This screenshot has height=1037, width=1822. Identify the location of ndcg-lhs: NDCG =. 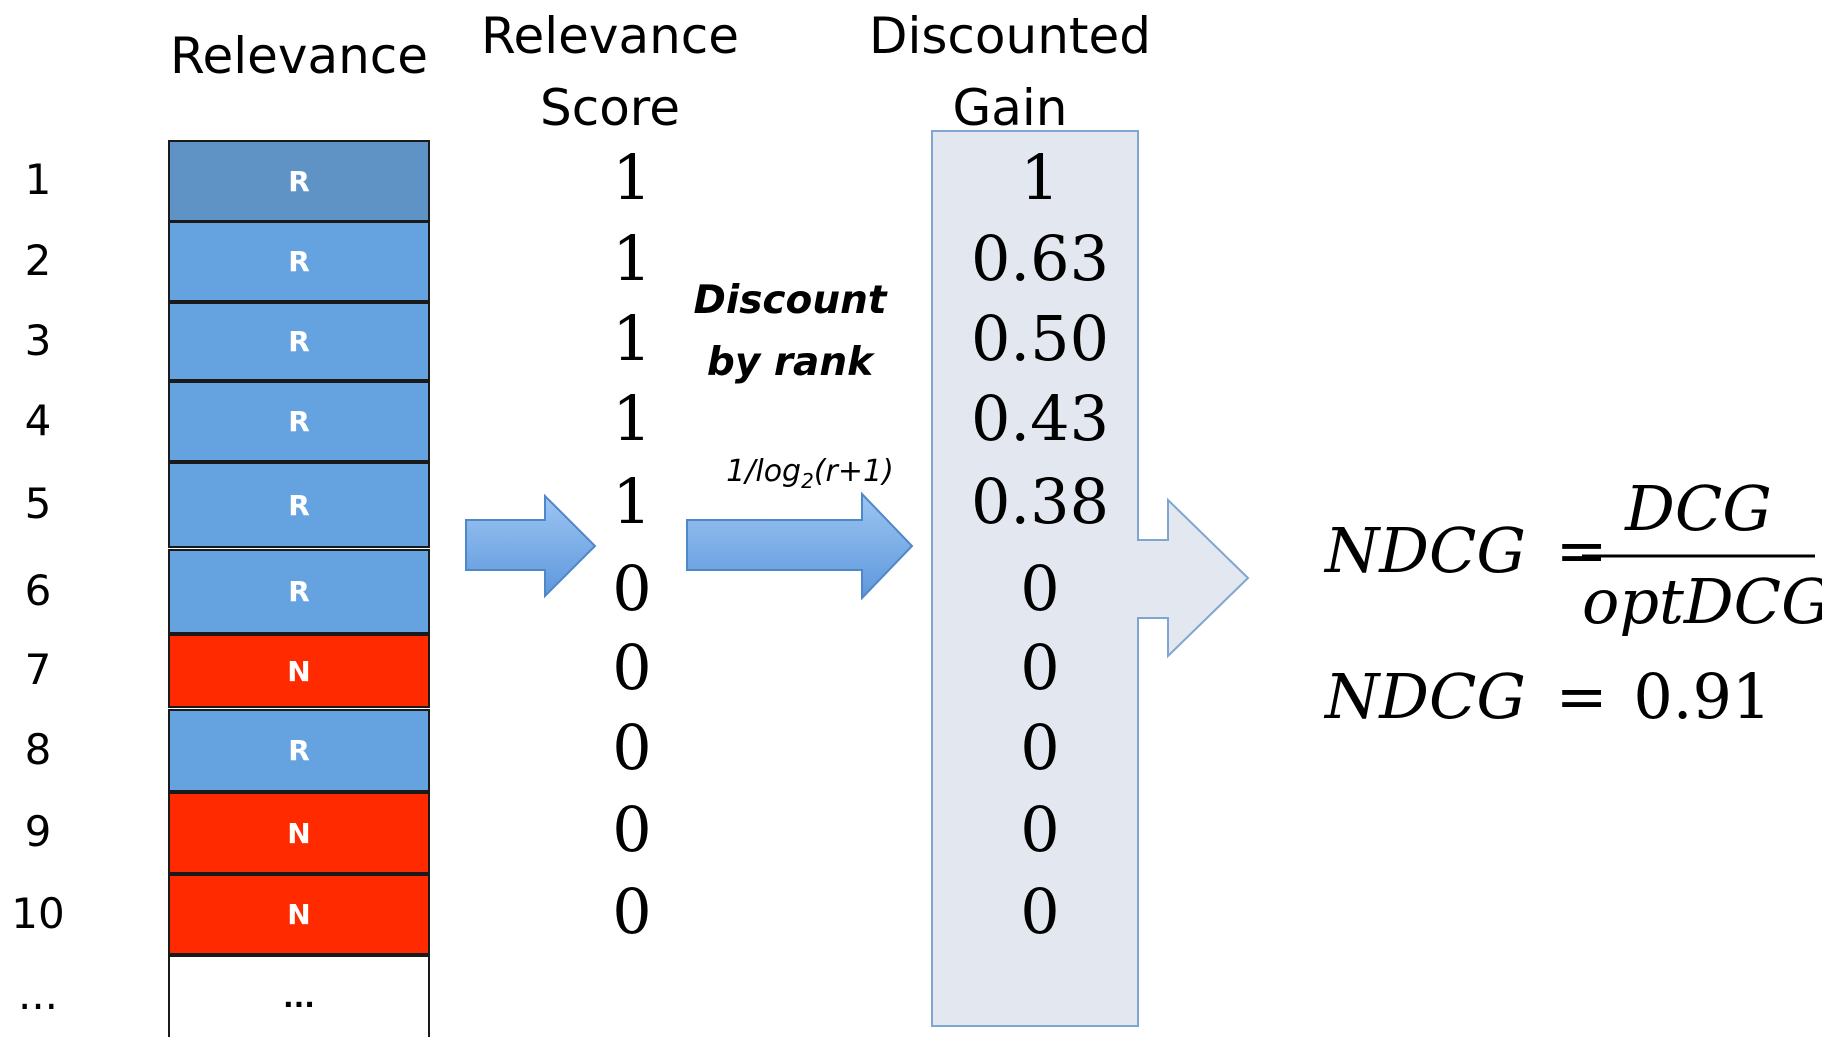
(1466, 550).